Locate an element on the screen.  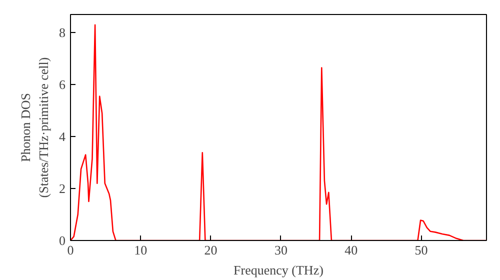
x-axis-title: Frequency (THz) is located at coordinates (279, 270).